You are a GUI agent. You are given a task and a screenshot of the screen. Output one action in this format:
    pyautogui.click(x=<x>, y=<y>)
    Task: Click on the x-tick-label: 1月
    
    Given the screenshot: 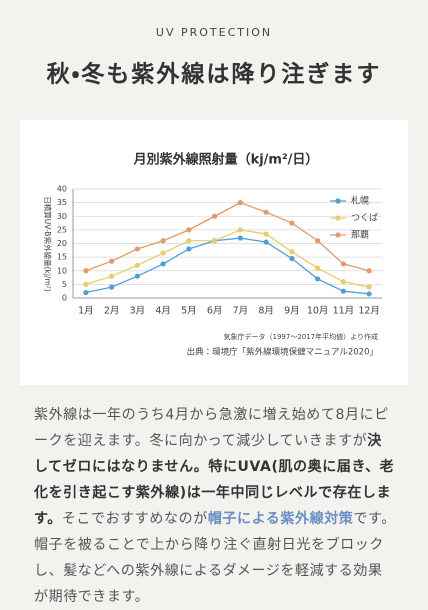 What is the action you would take?
    pyautogui.click(x=86, y=311)
    